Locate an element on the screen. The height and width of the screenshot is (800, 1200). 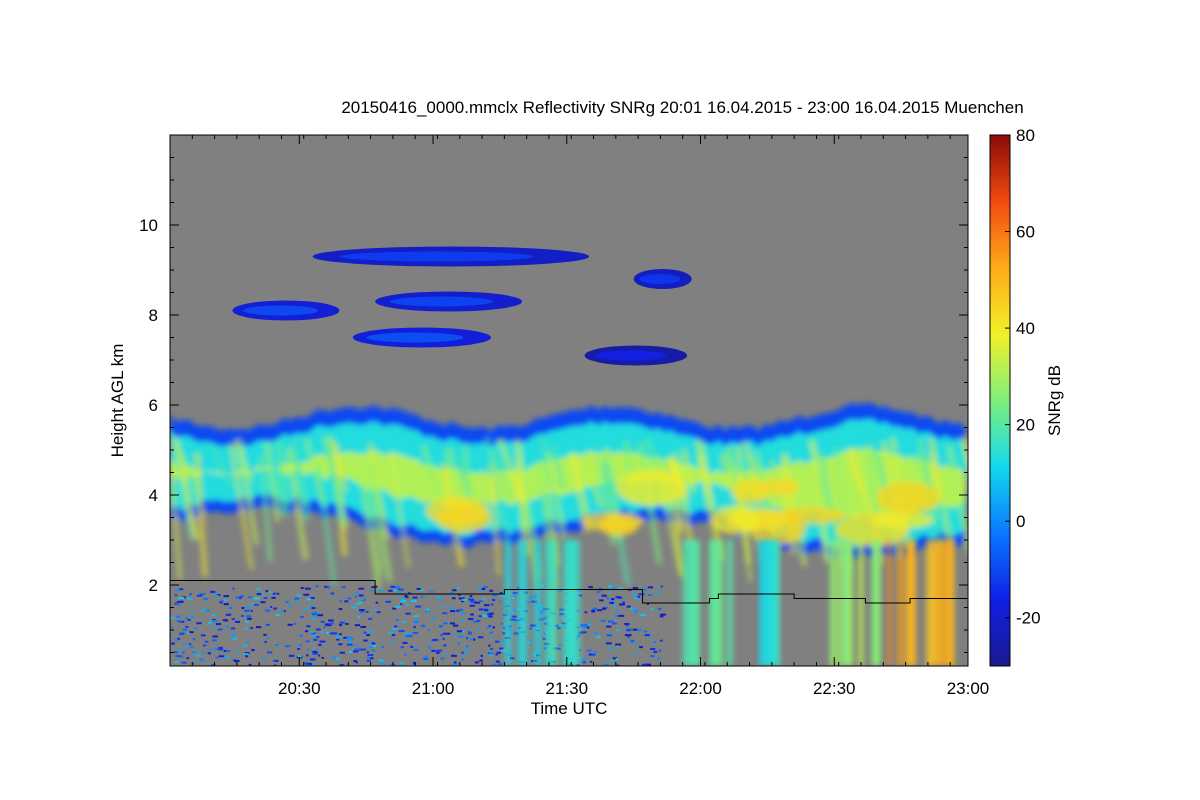
colorbar-tick-label: 20 is located at coordinates (1025, 425).